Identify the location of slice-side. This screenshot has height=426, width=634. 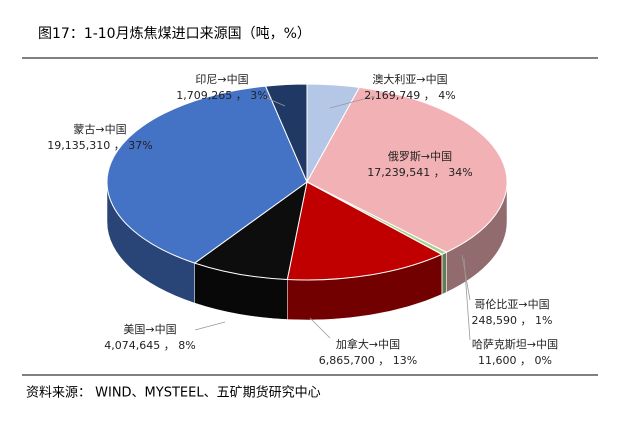
(444, 273).